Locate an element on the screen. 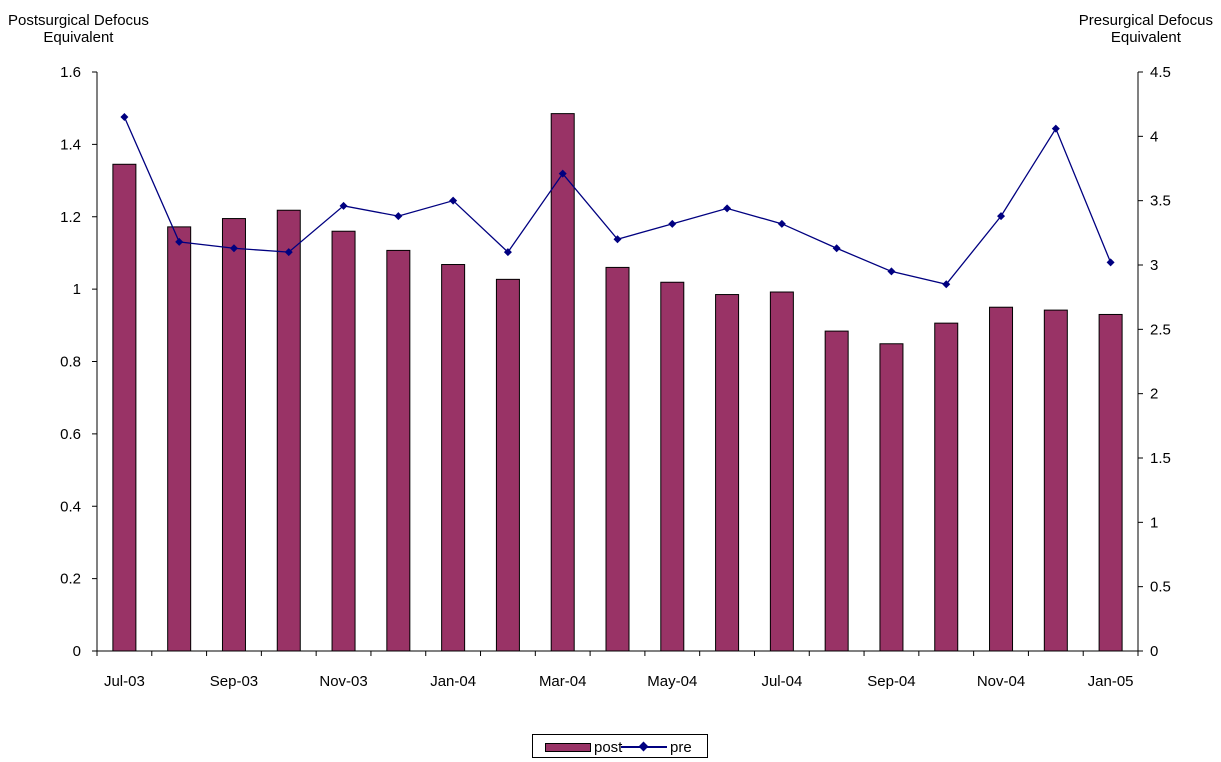 This screenshot has width=1221, height=762. x-tick-label: Nov-04 is located at coordinates (1001, 681).